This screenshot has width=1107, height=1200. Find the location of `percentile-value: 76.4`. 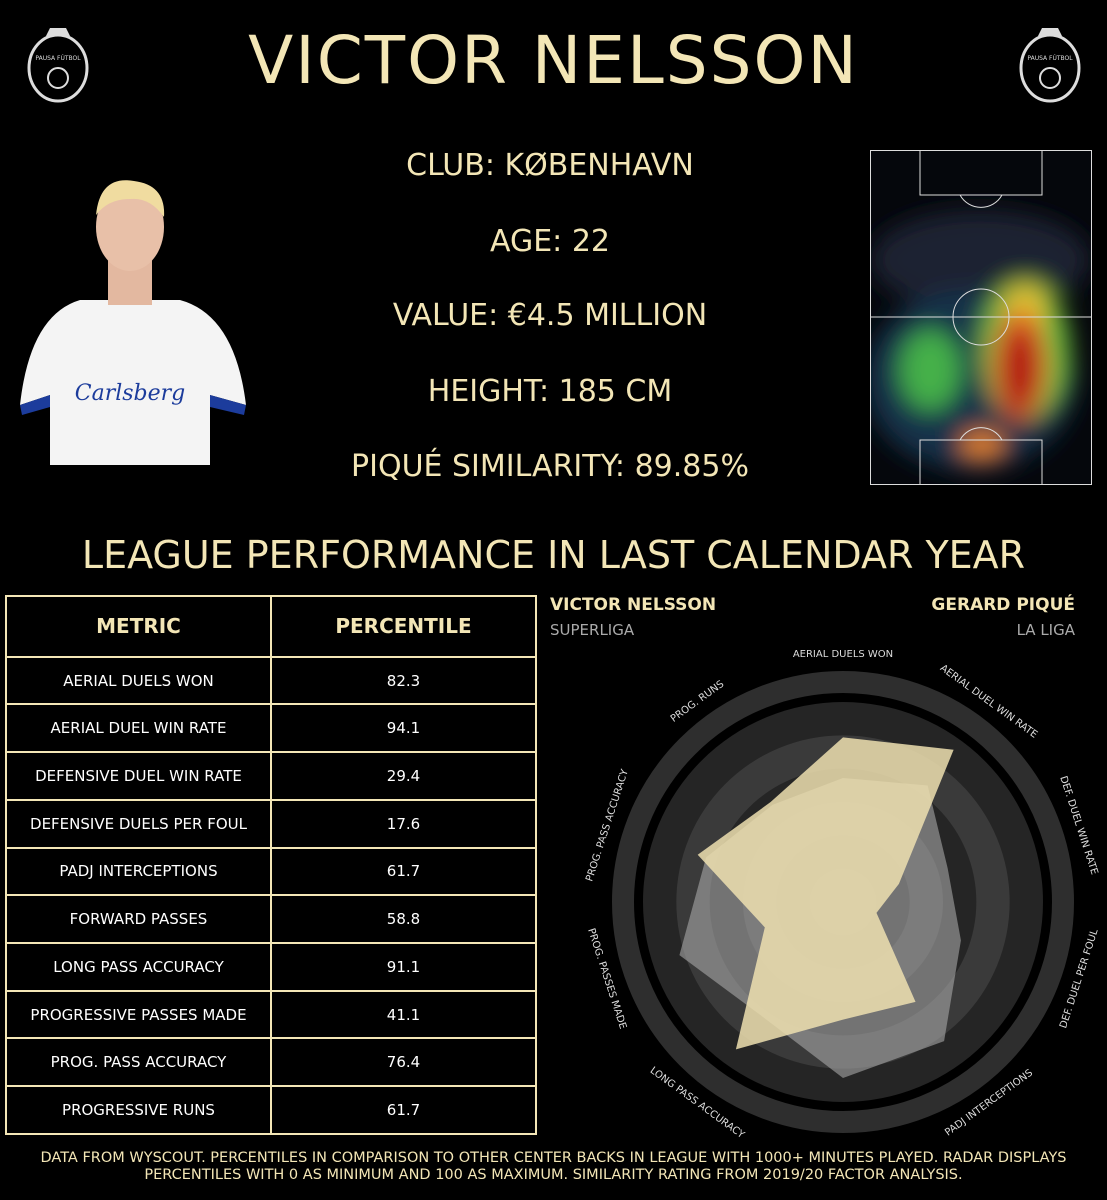

percentile-value: 76.4 is located at coordinates (403, 1062).